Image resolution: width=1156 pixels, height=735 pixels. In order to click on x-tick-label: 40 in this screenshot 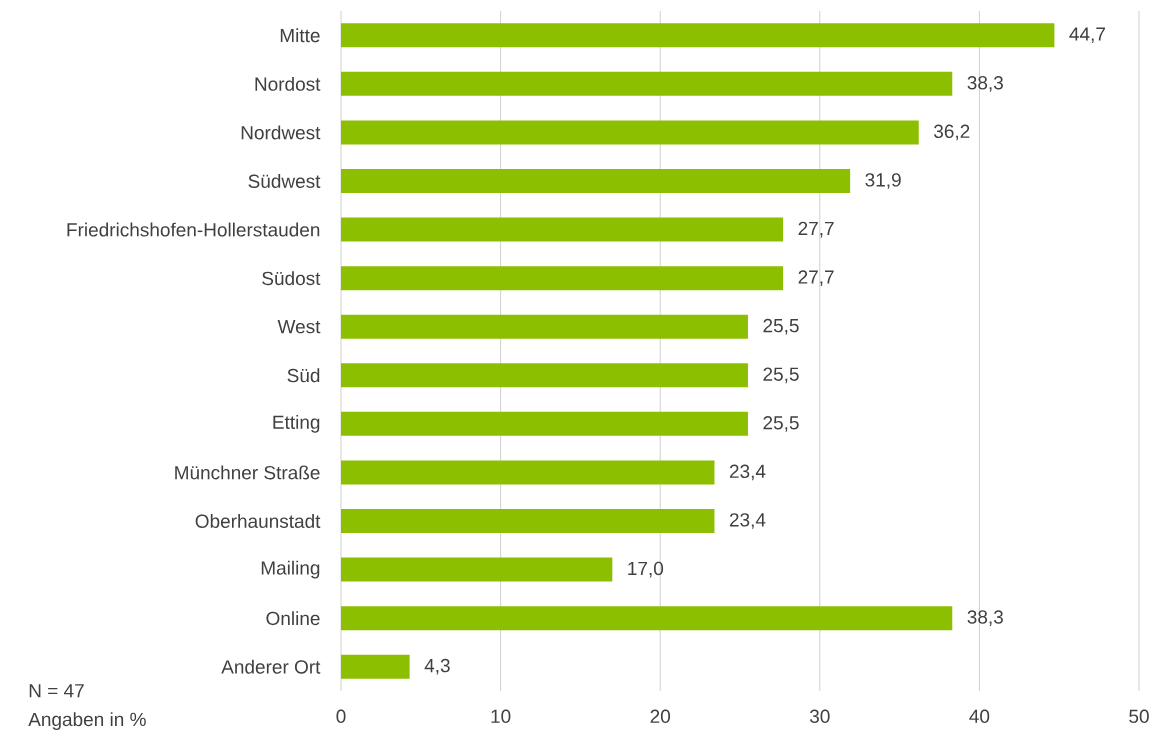, I will do `click(979, 716)`.